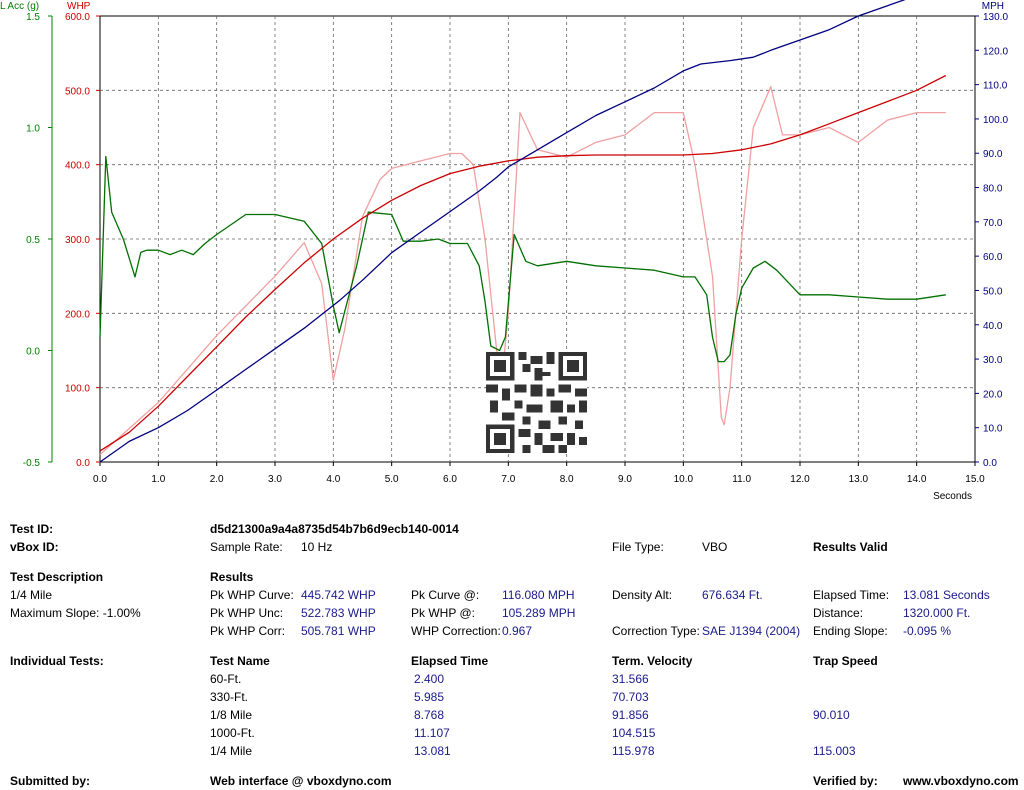 Image resolution: width=1024 pixels, height=790 pixels. Describe the element at coordinates (34, 547) in the screenshot. I see `vbox-id-label: vBox ID:` at that location.